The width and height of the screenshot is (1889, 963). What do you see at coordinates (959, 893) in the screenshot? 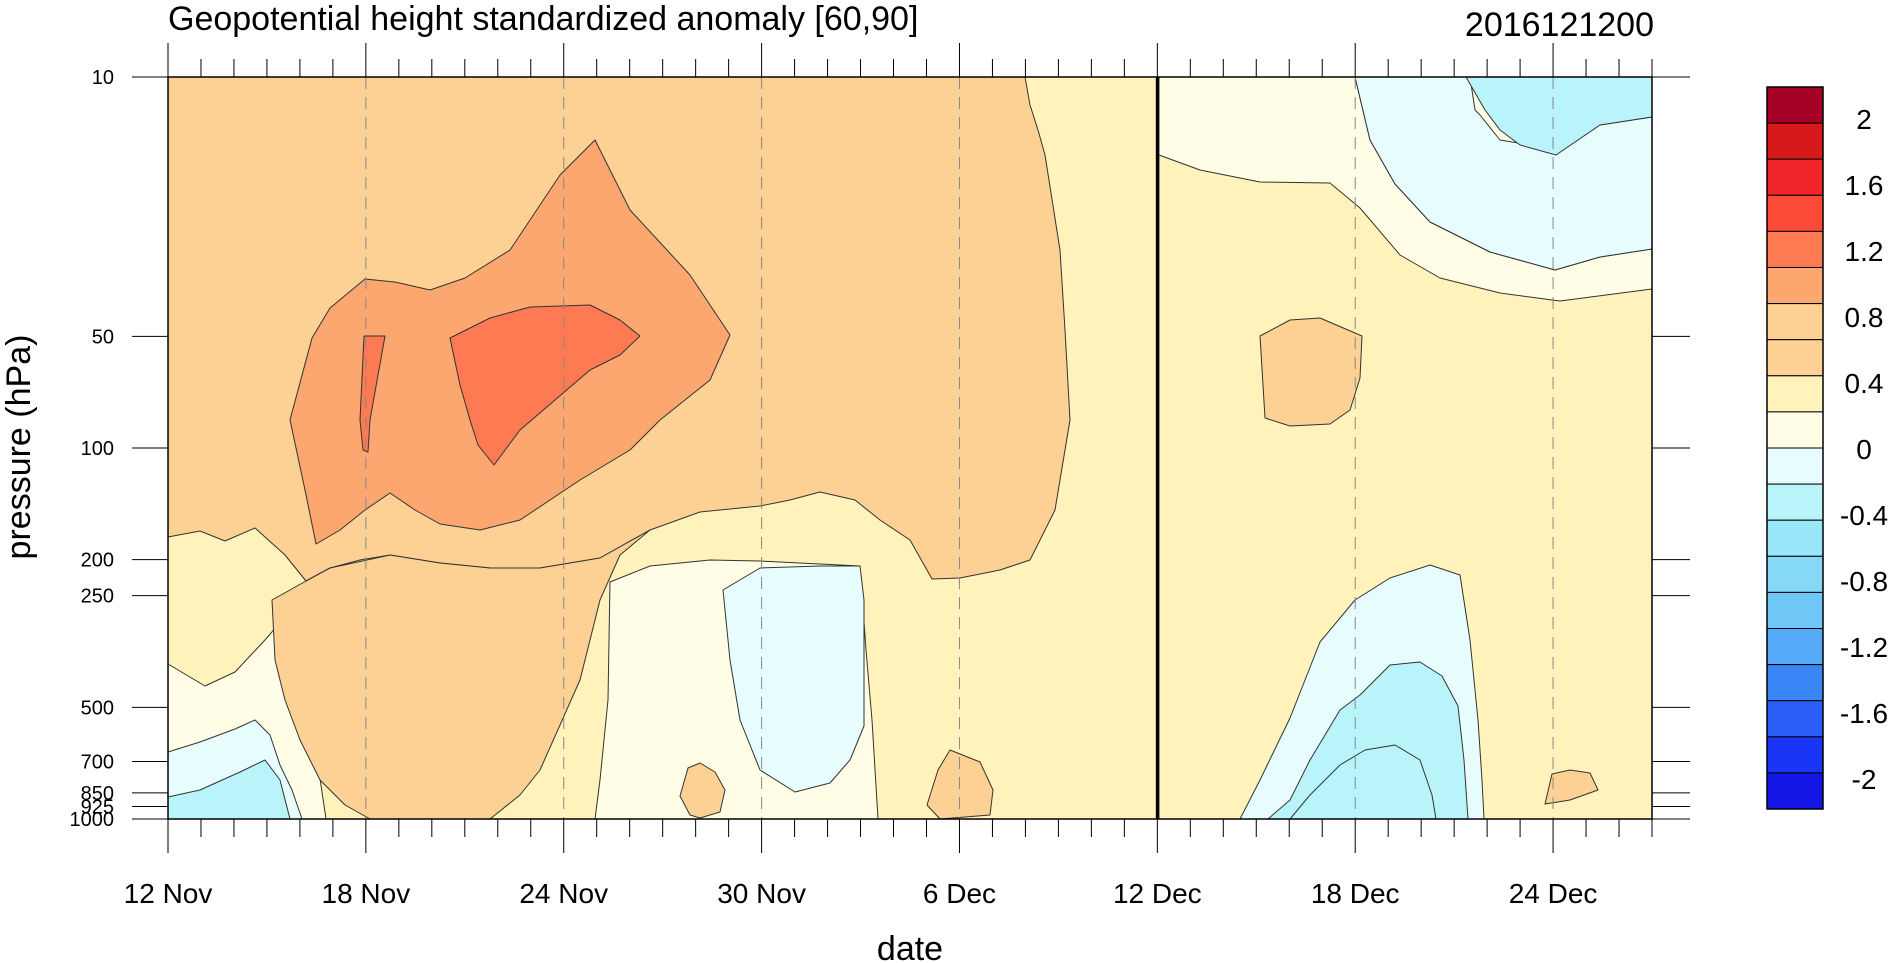
I see `x-tick-label: 6 Dec` at bounding box center [959, 893].